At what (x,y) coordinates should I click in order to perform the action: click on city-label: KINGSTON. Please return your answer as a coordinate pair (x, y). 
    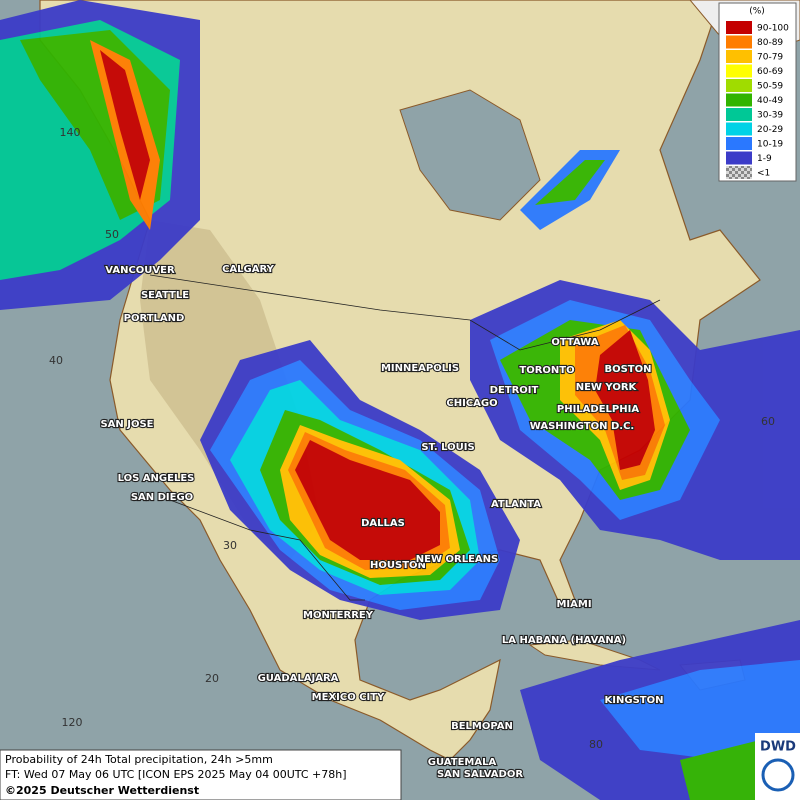
    Looking at the image, I should click on (634, 700).